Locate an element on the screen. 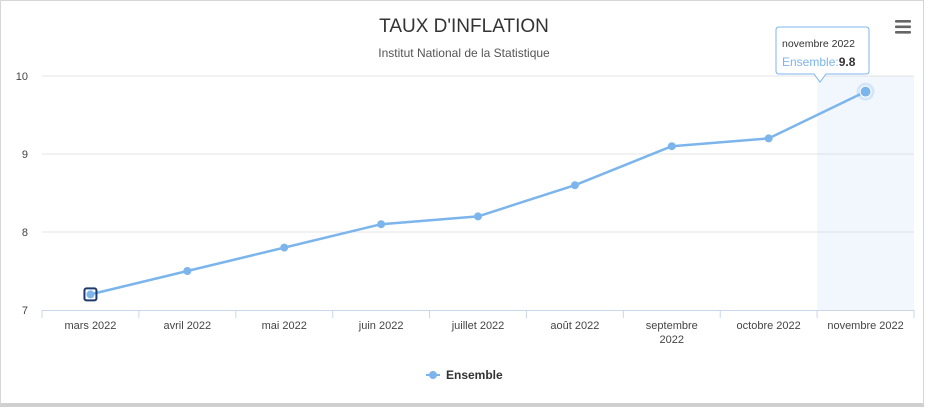  tooltip-box is located at coordinates (822, 54).